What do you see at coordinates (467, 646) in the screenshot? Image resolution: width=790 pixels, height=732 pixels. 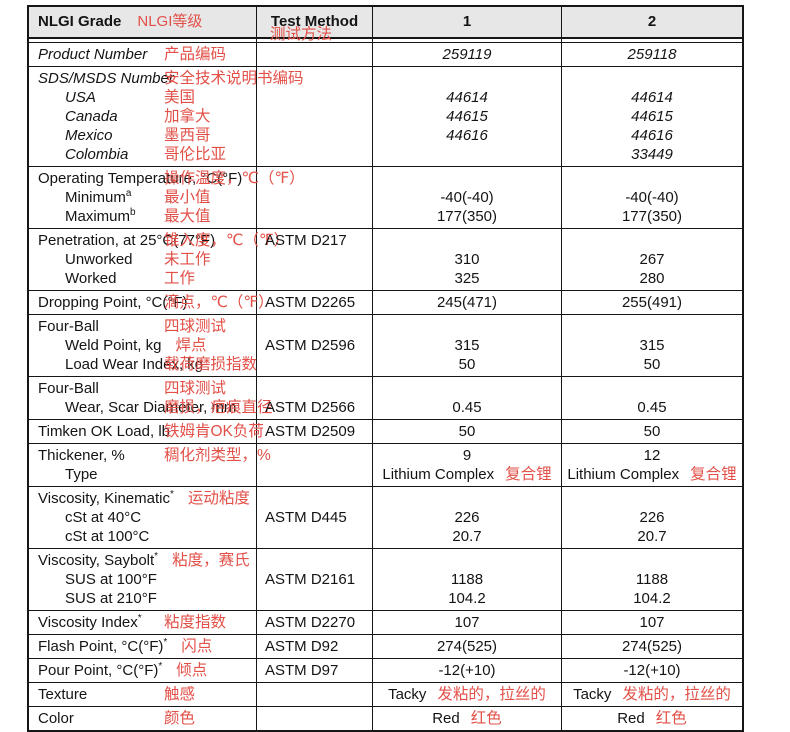 I see `value-line: 274(525)` at bounding box center [467, 646].